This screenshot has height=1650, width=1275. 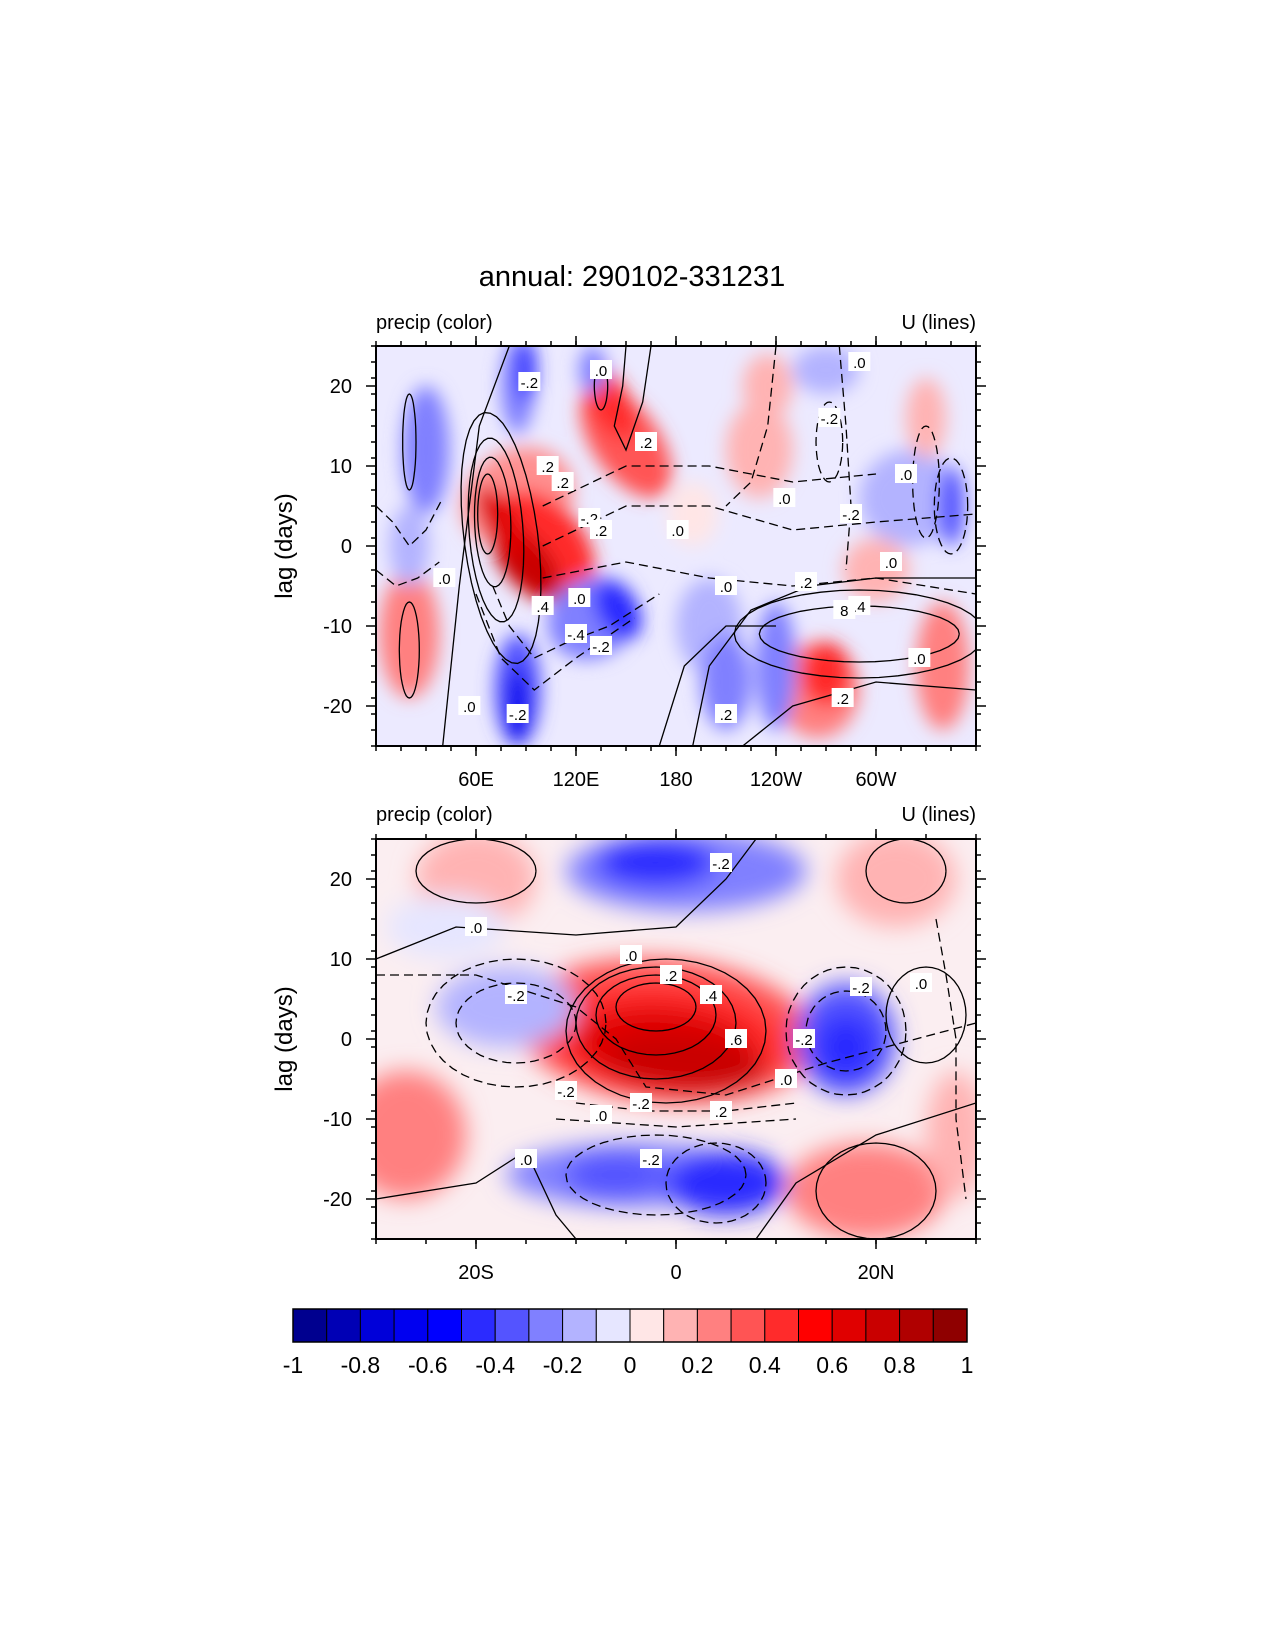 I want to click on x-tick-label: 120E, so click(x=576, y=780).